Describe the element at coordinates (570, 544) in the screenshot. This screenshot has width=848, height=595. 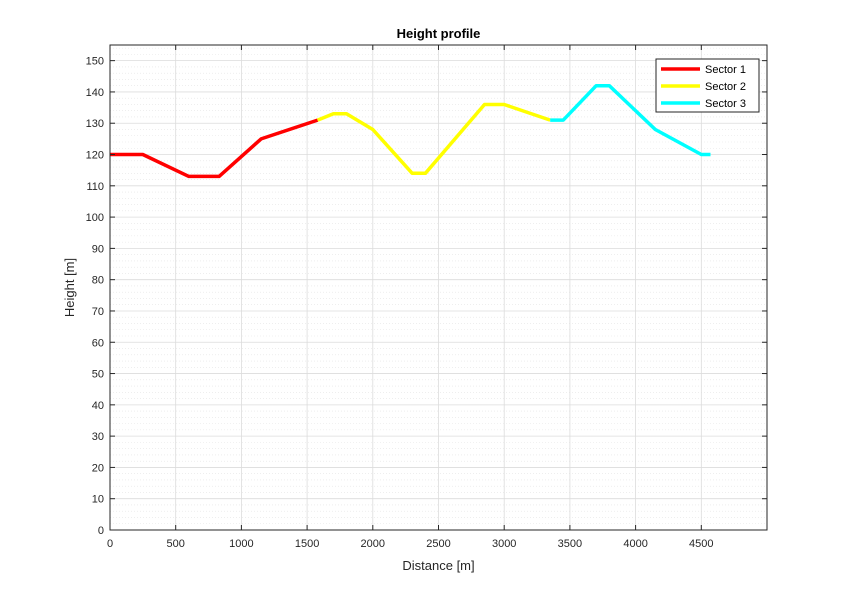
I see `x-tick-label: 3500` at that location.